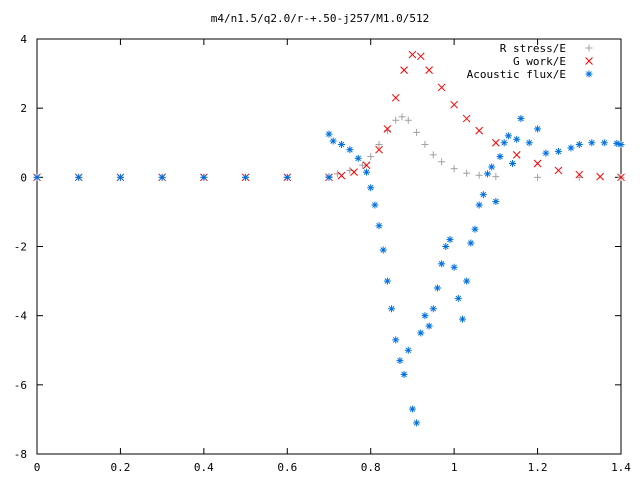 This screenshot has height=480, width=640. I want to click on x-tick-label: 0.4, so click(204, 467).